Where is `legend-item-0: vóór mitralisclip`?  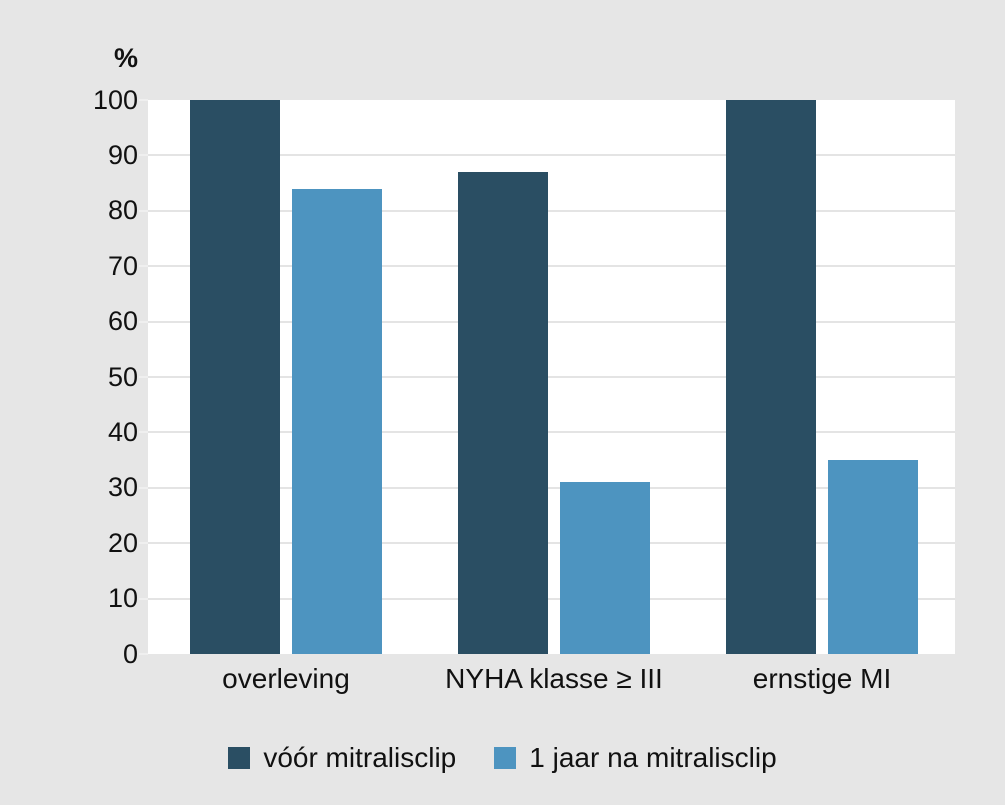
legend-item-0: vóór mitralisclip is located at coordinates (342, 758).